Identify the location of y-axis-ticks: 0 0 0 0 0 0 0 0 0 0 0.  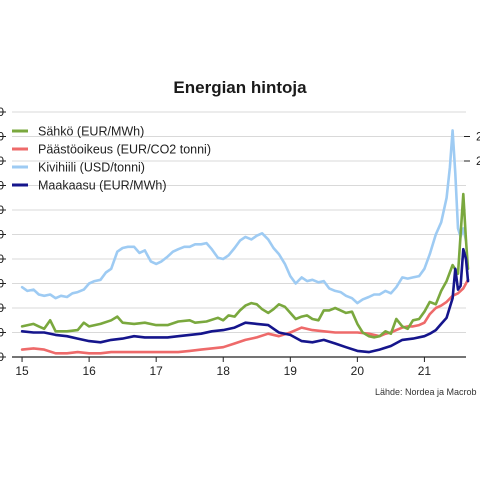
(3, 234).